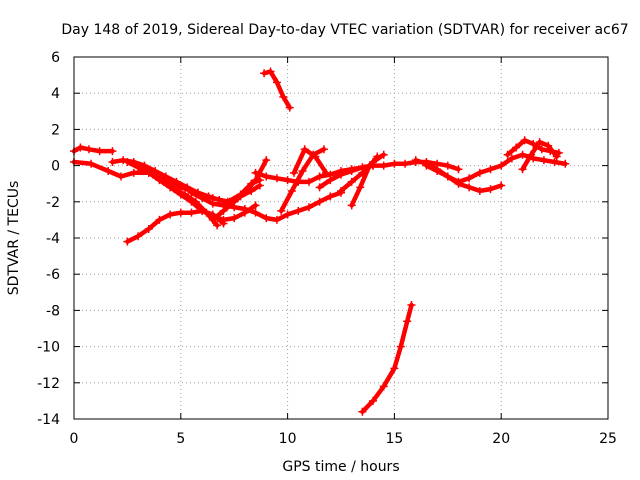  Describe the element at coordinates (14, 238) in the screenshot. I see `y-axis-title: SDTVAR / TECUs` at that location.